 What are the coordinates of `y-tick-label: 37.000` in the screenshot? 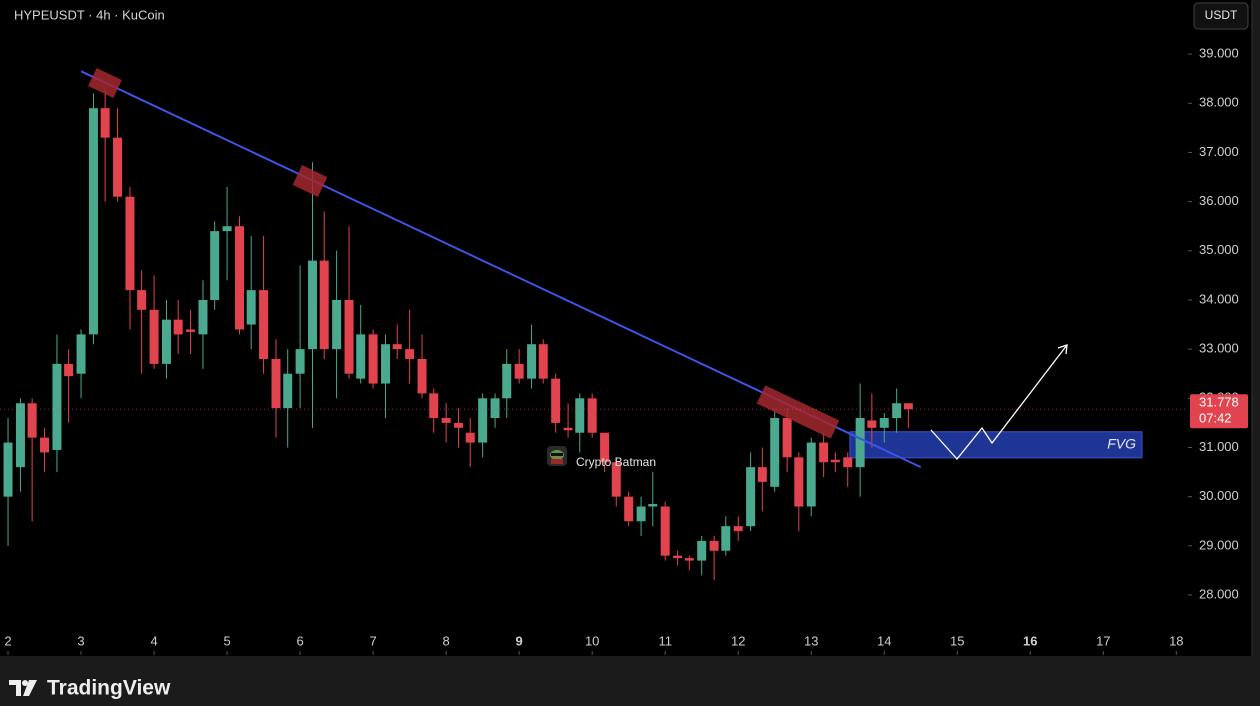 It's located at (1219, 151).